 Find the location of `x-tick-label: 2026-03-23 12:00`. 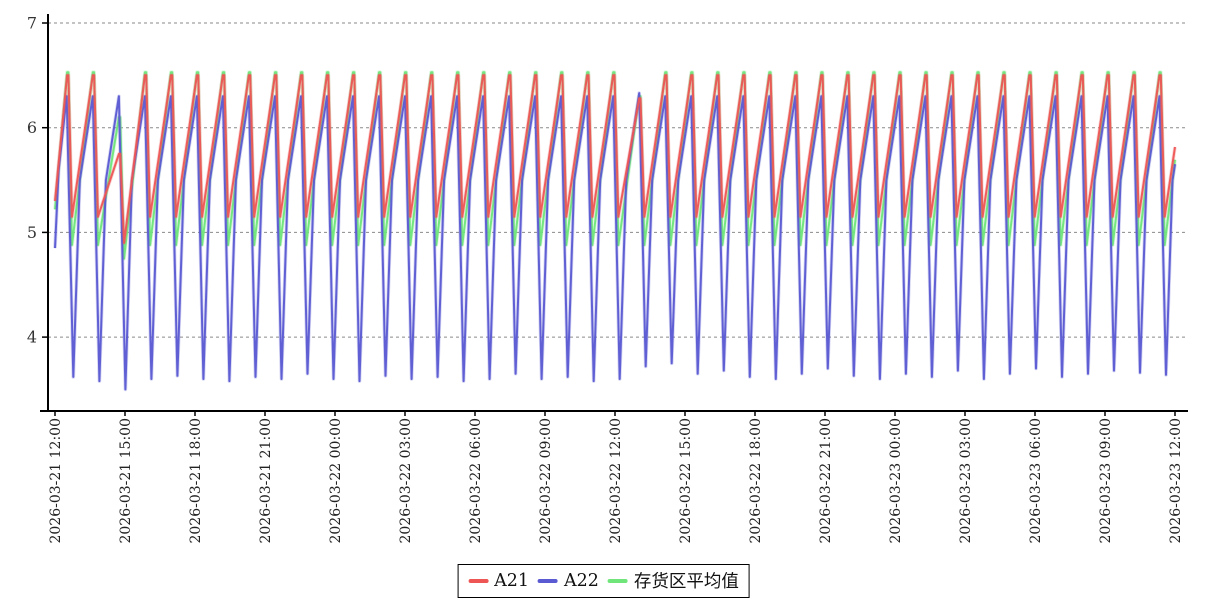

x-tick-label: 2026-03-23 12:00 is located at coordinates (1176, 481).